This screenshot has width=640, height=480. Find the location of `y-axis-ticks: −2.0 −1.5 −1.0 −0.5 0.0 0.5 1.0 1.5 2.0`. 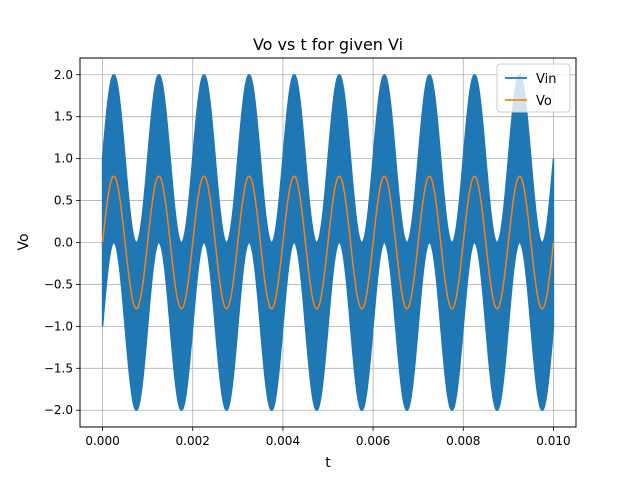

y-axis-ticks: −2.0 −1.5 −1.0 −0.5 0.0 0.5 1.0 1.5 2.0 is located at coordinates (62, 242).